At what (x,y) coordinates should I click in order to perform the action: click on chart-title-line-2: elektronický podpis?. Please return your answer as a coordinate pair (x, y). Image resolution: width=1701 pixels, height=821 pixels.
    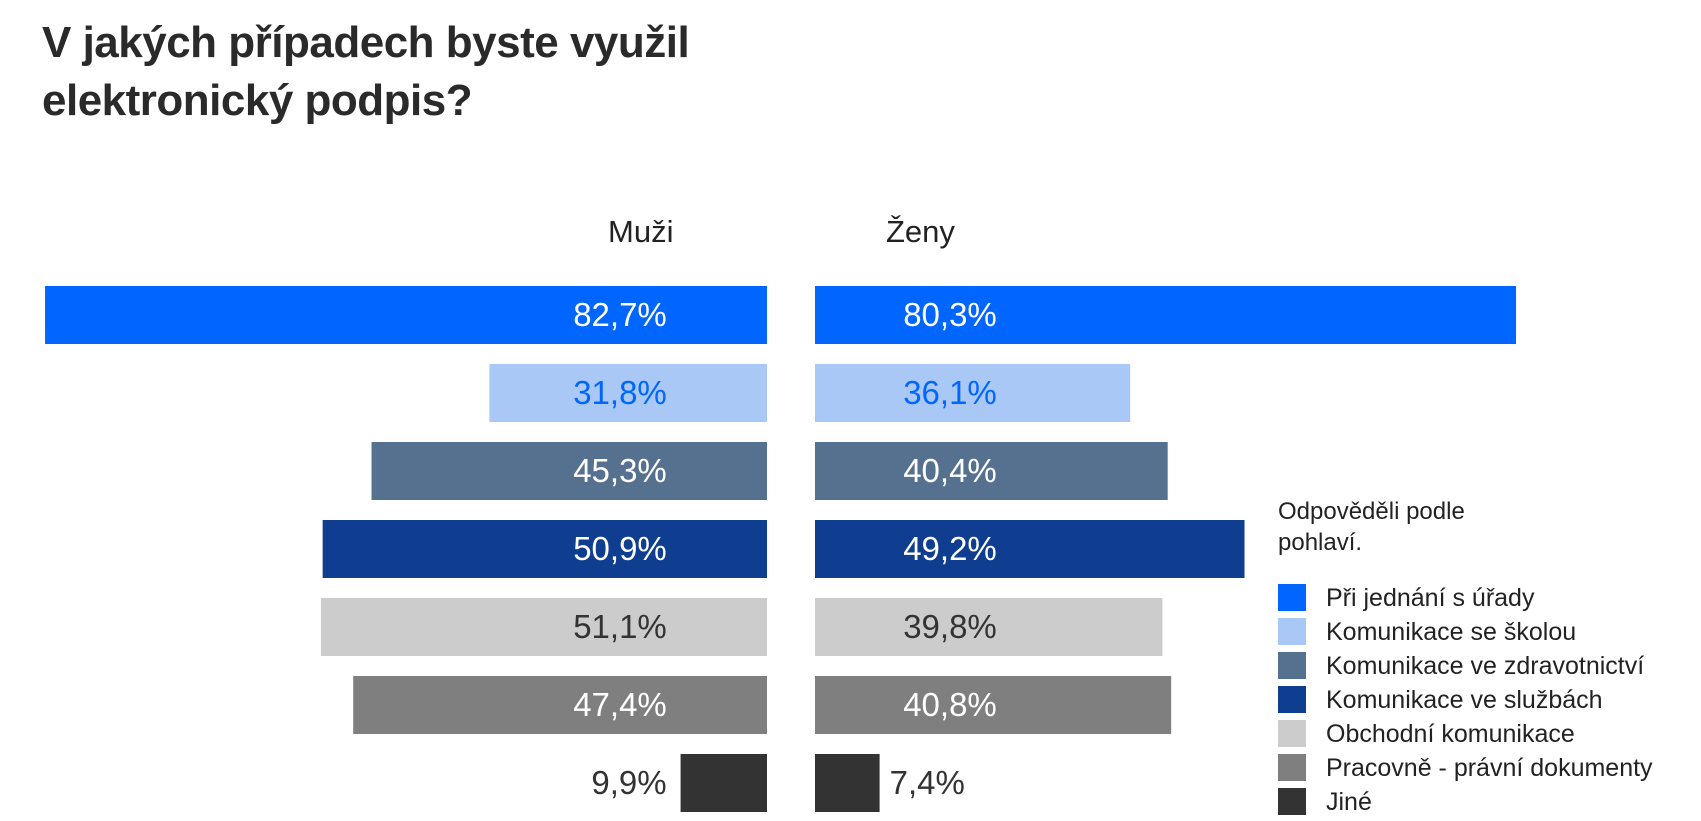
    Looking at the image, I should click on (257, 100).